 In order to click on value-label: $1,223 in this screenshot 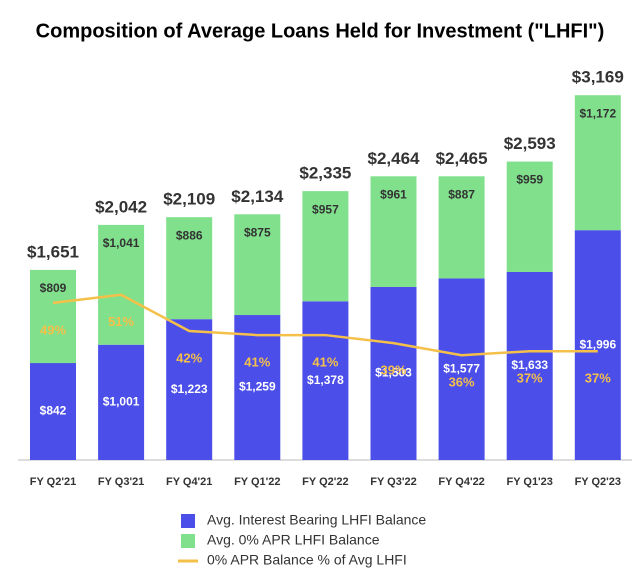, I will do `click(189, 389)`.